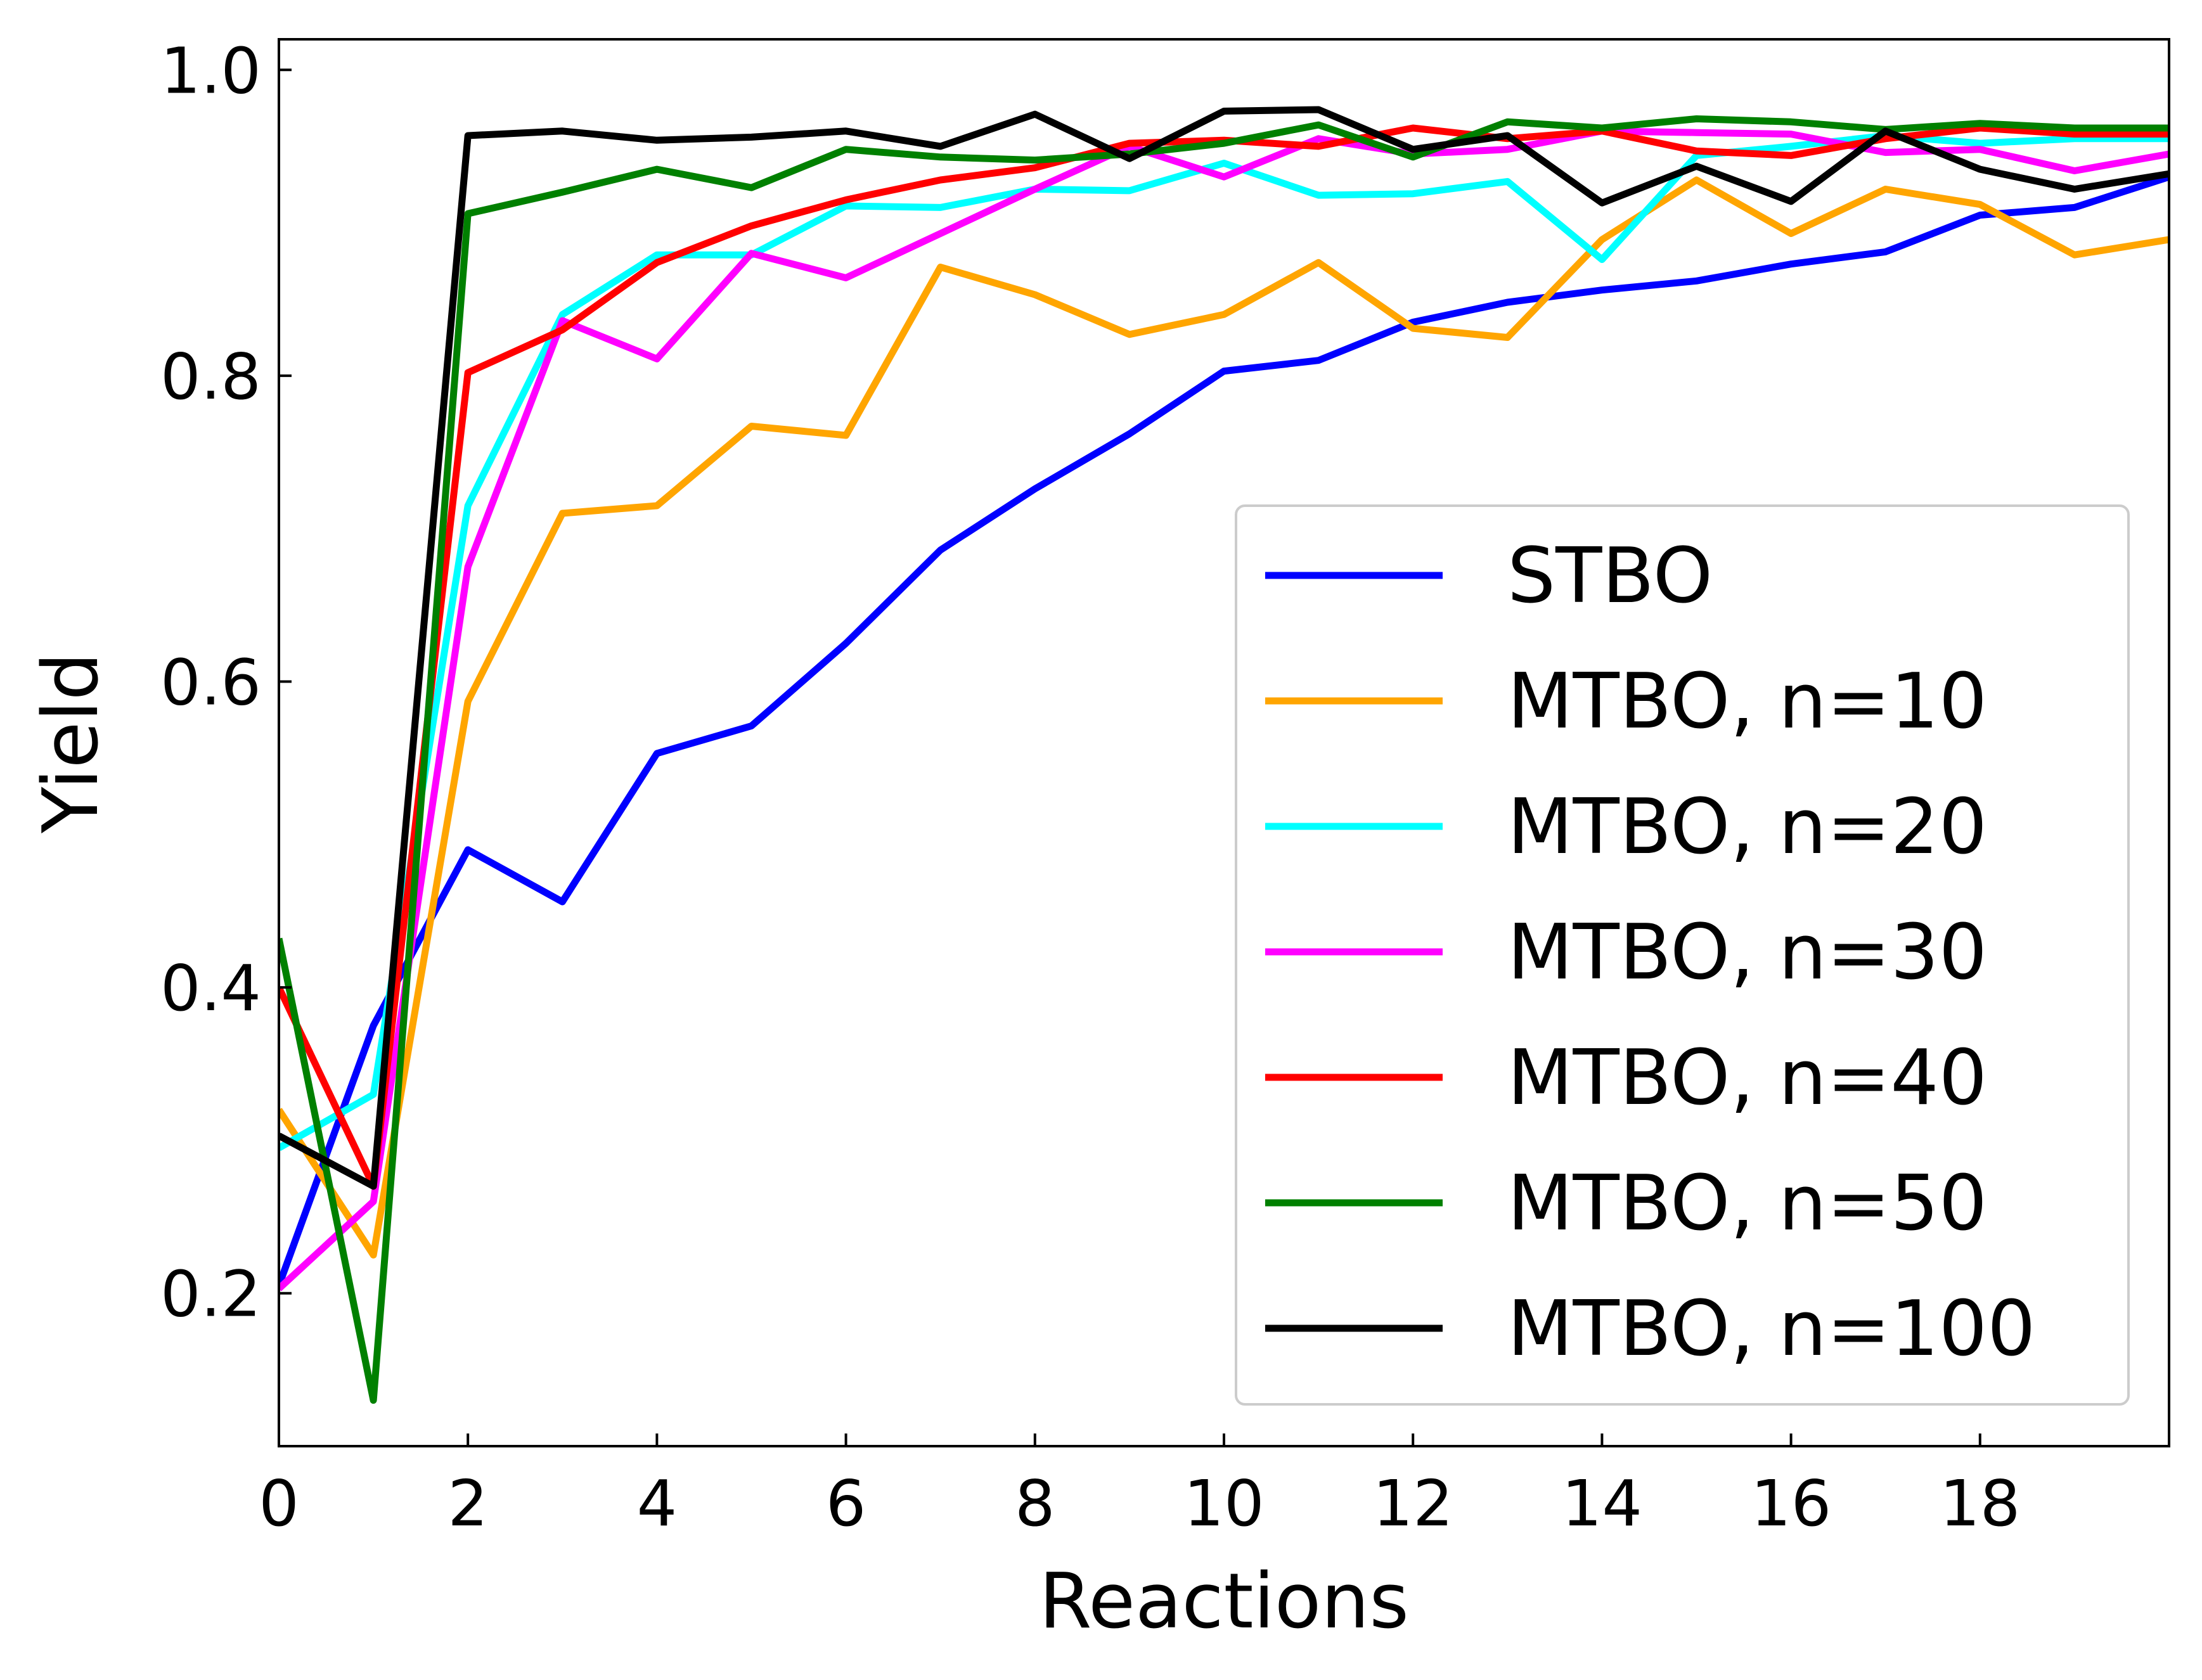 This screenshot has height=1680, width=2202. I want to click on legend-label: MTBO, n=100, so click(1771, 1329).